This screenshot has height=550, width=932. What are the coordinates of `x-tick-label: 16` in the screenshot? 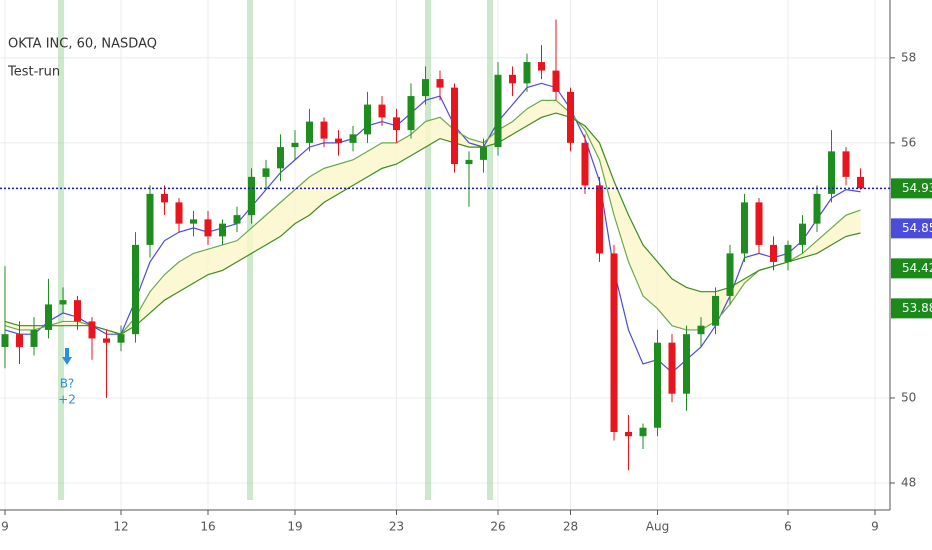 It's located at (207, 527).